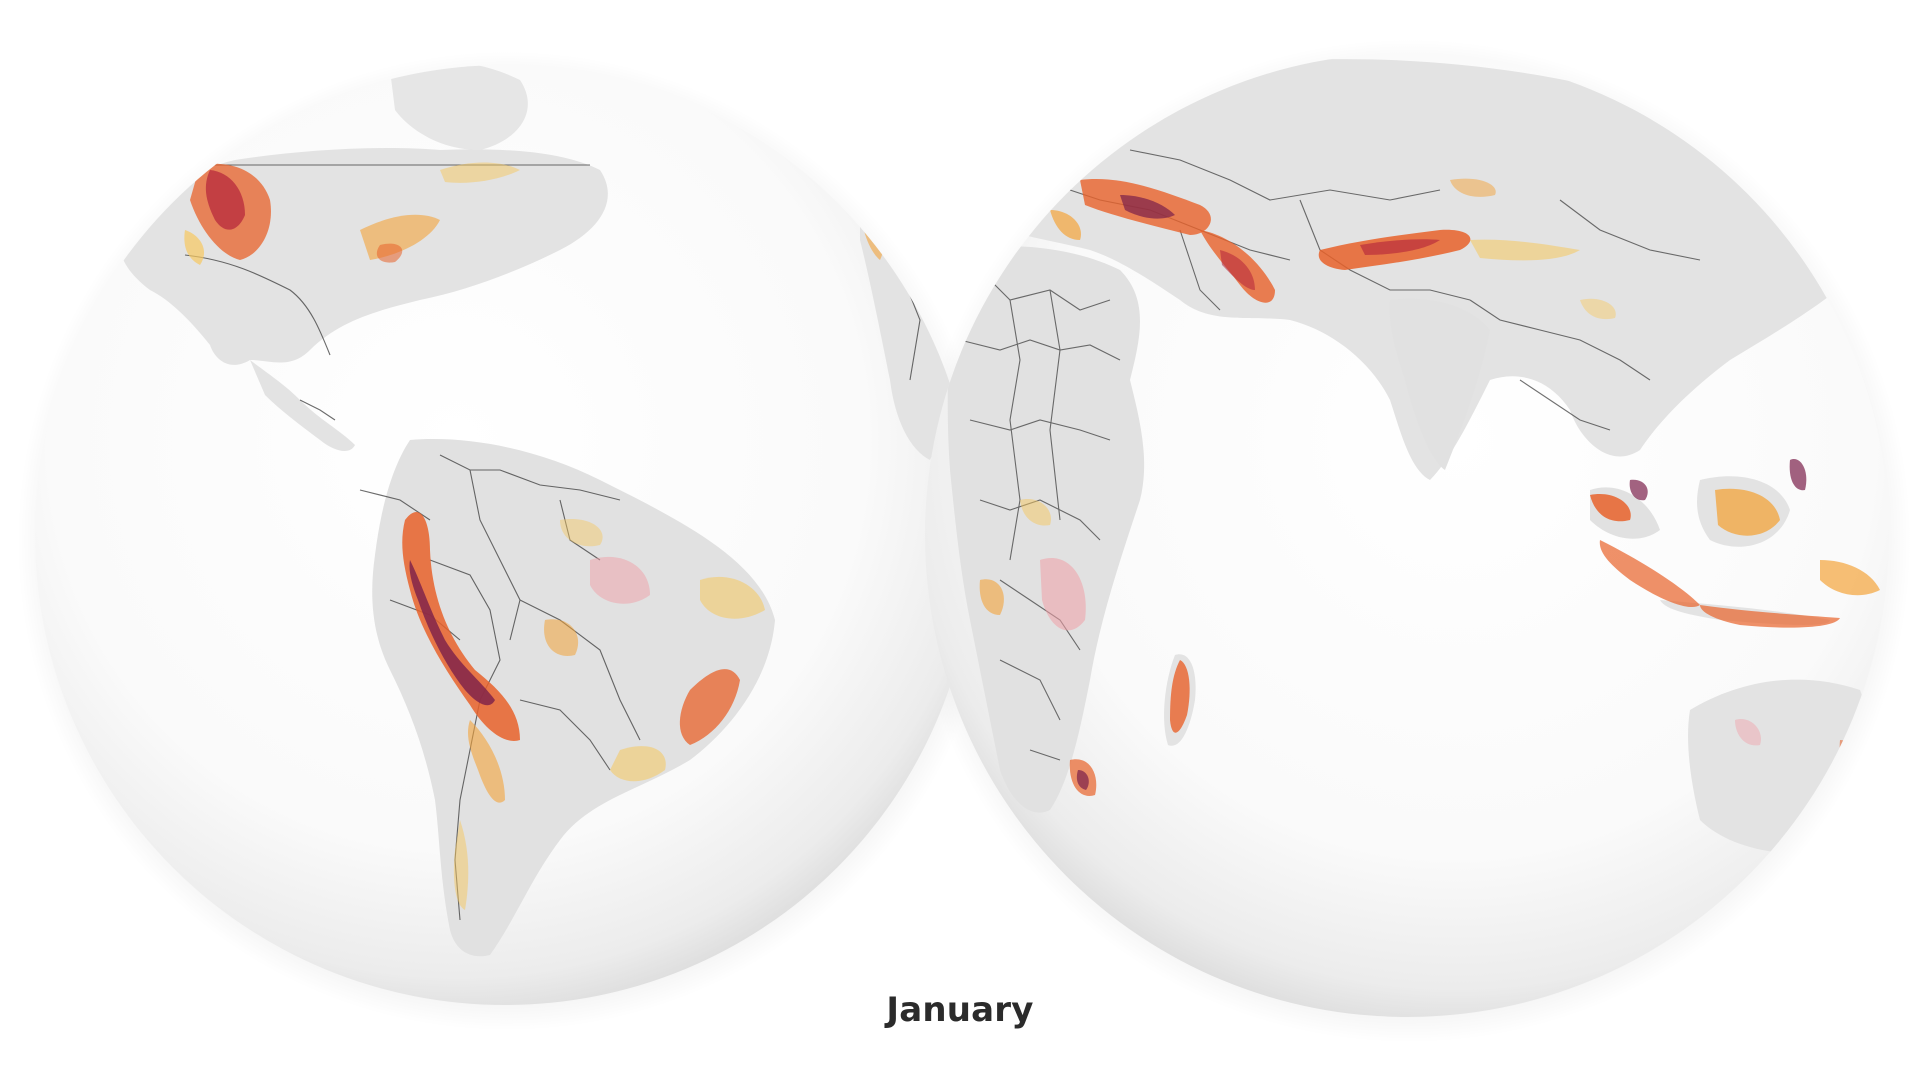  What do you see at coordinates (459, 107) in the screenshot?
I see `greenland-land` at bounding box center [459, 107].